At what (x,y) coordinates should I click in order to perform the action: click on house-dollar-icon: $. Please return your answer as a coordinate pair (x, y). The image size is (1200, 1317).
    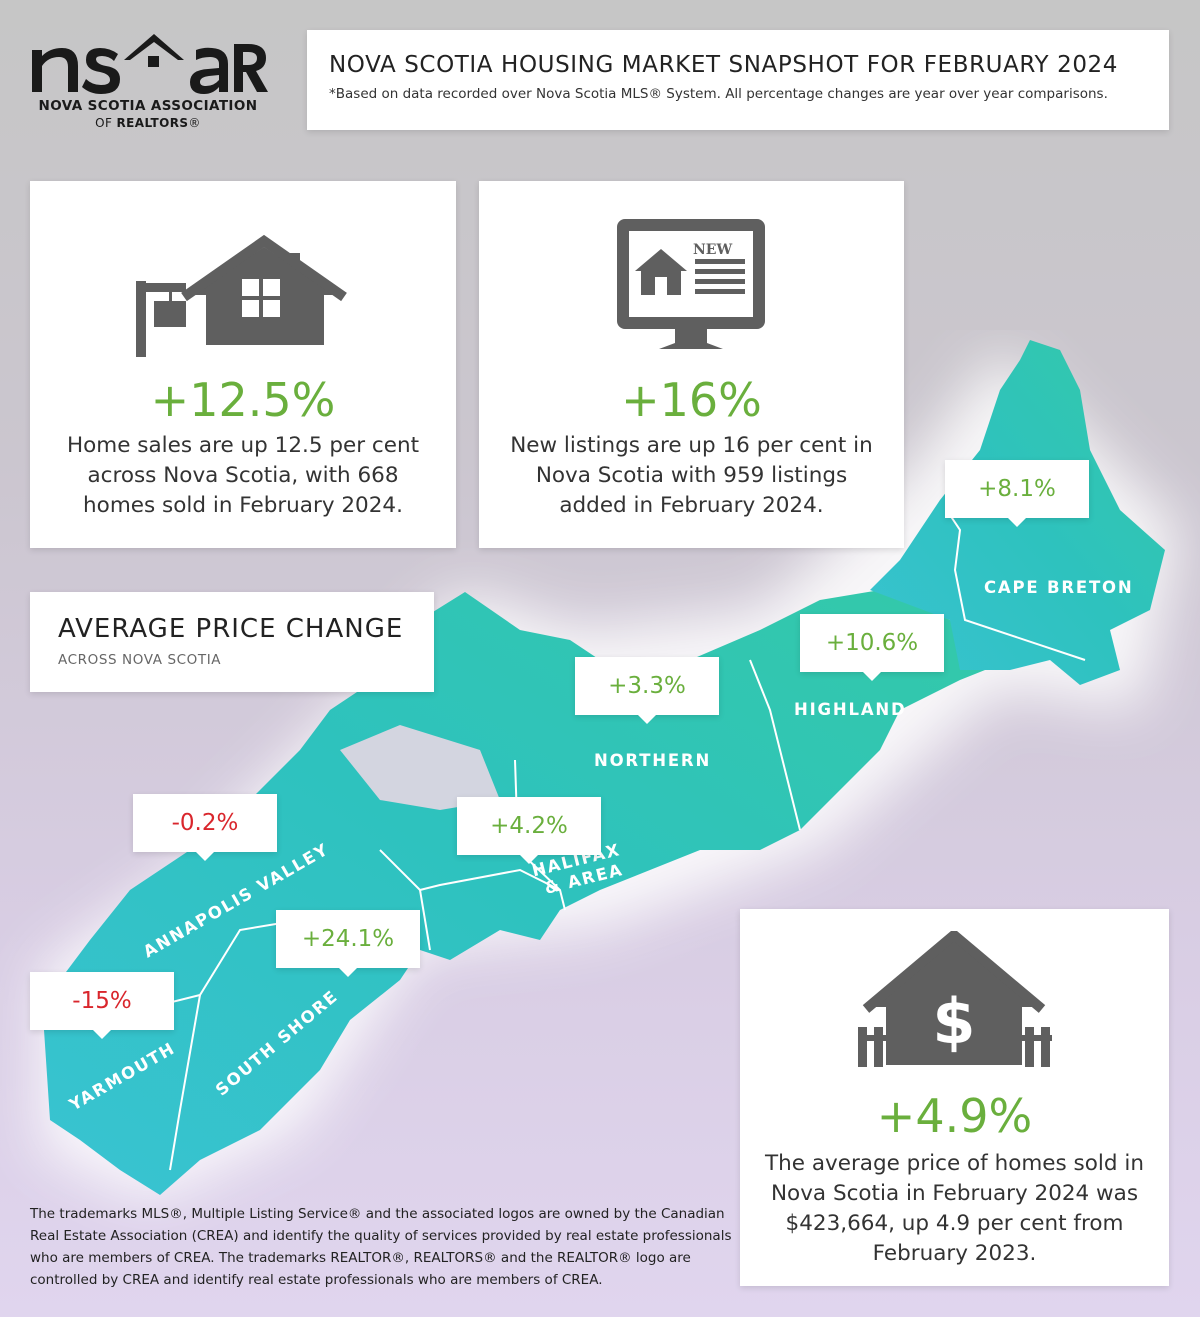
    Looking at the image, I should click on (955, 999).